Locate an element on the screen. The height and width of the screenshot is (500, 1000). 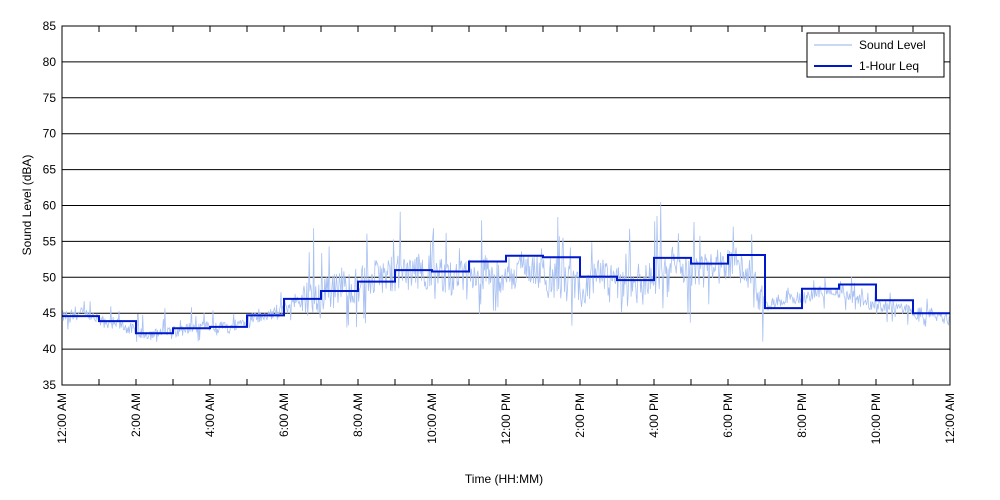
y-tick-label: 45 is located at coordinates (50, 313).